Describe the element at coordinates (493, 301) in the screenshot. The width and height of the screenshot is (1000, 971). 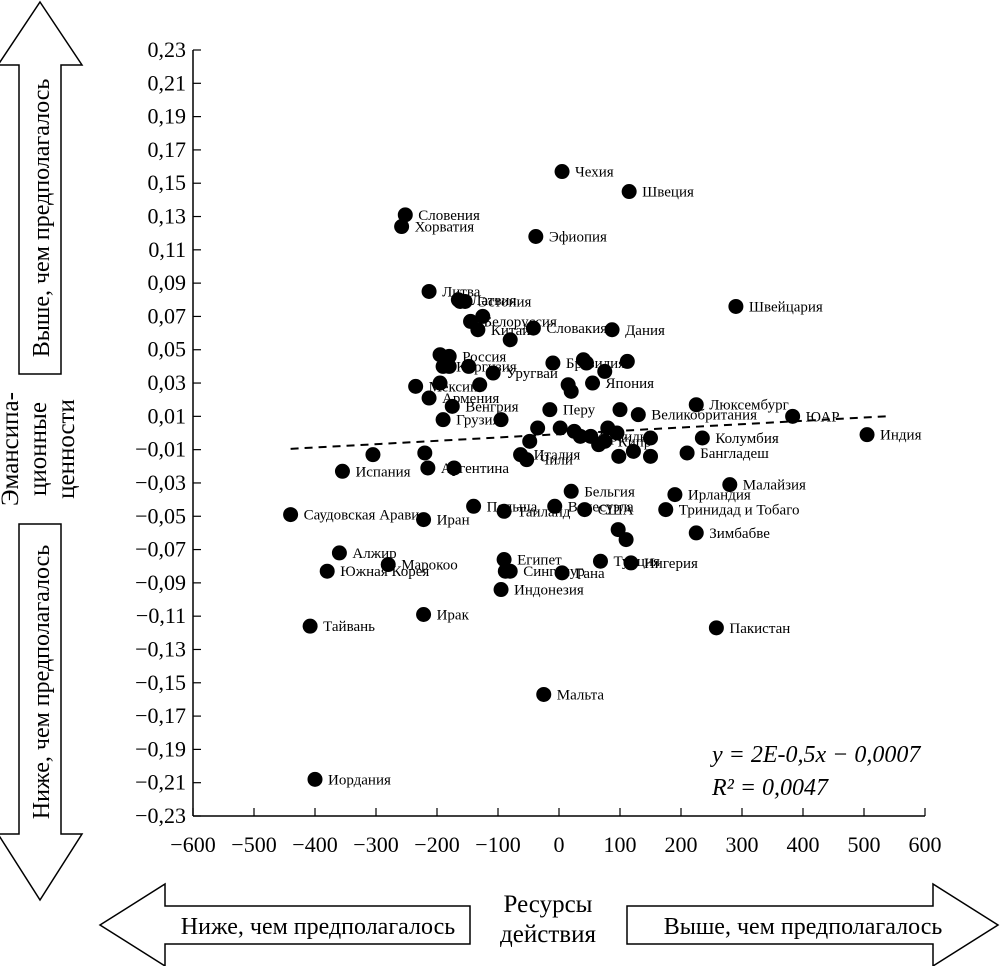
I see `point-label: Латвия` at that location.